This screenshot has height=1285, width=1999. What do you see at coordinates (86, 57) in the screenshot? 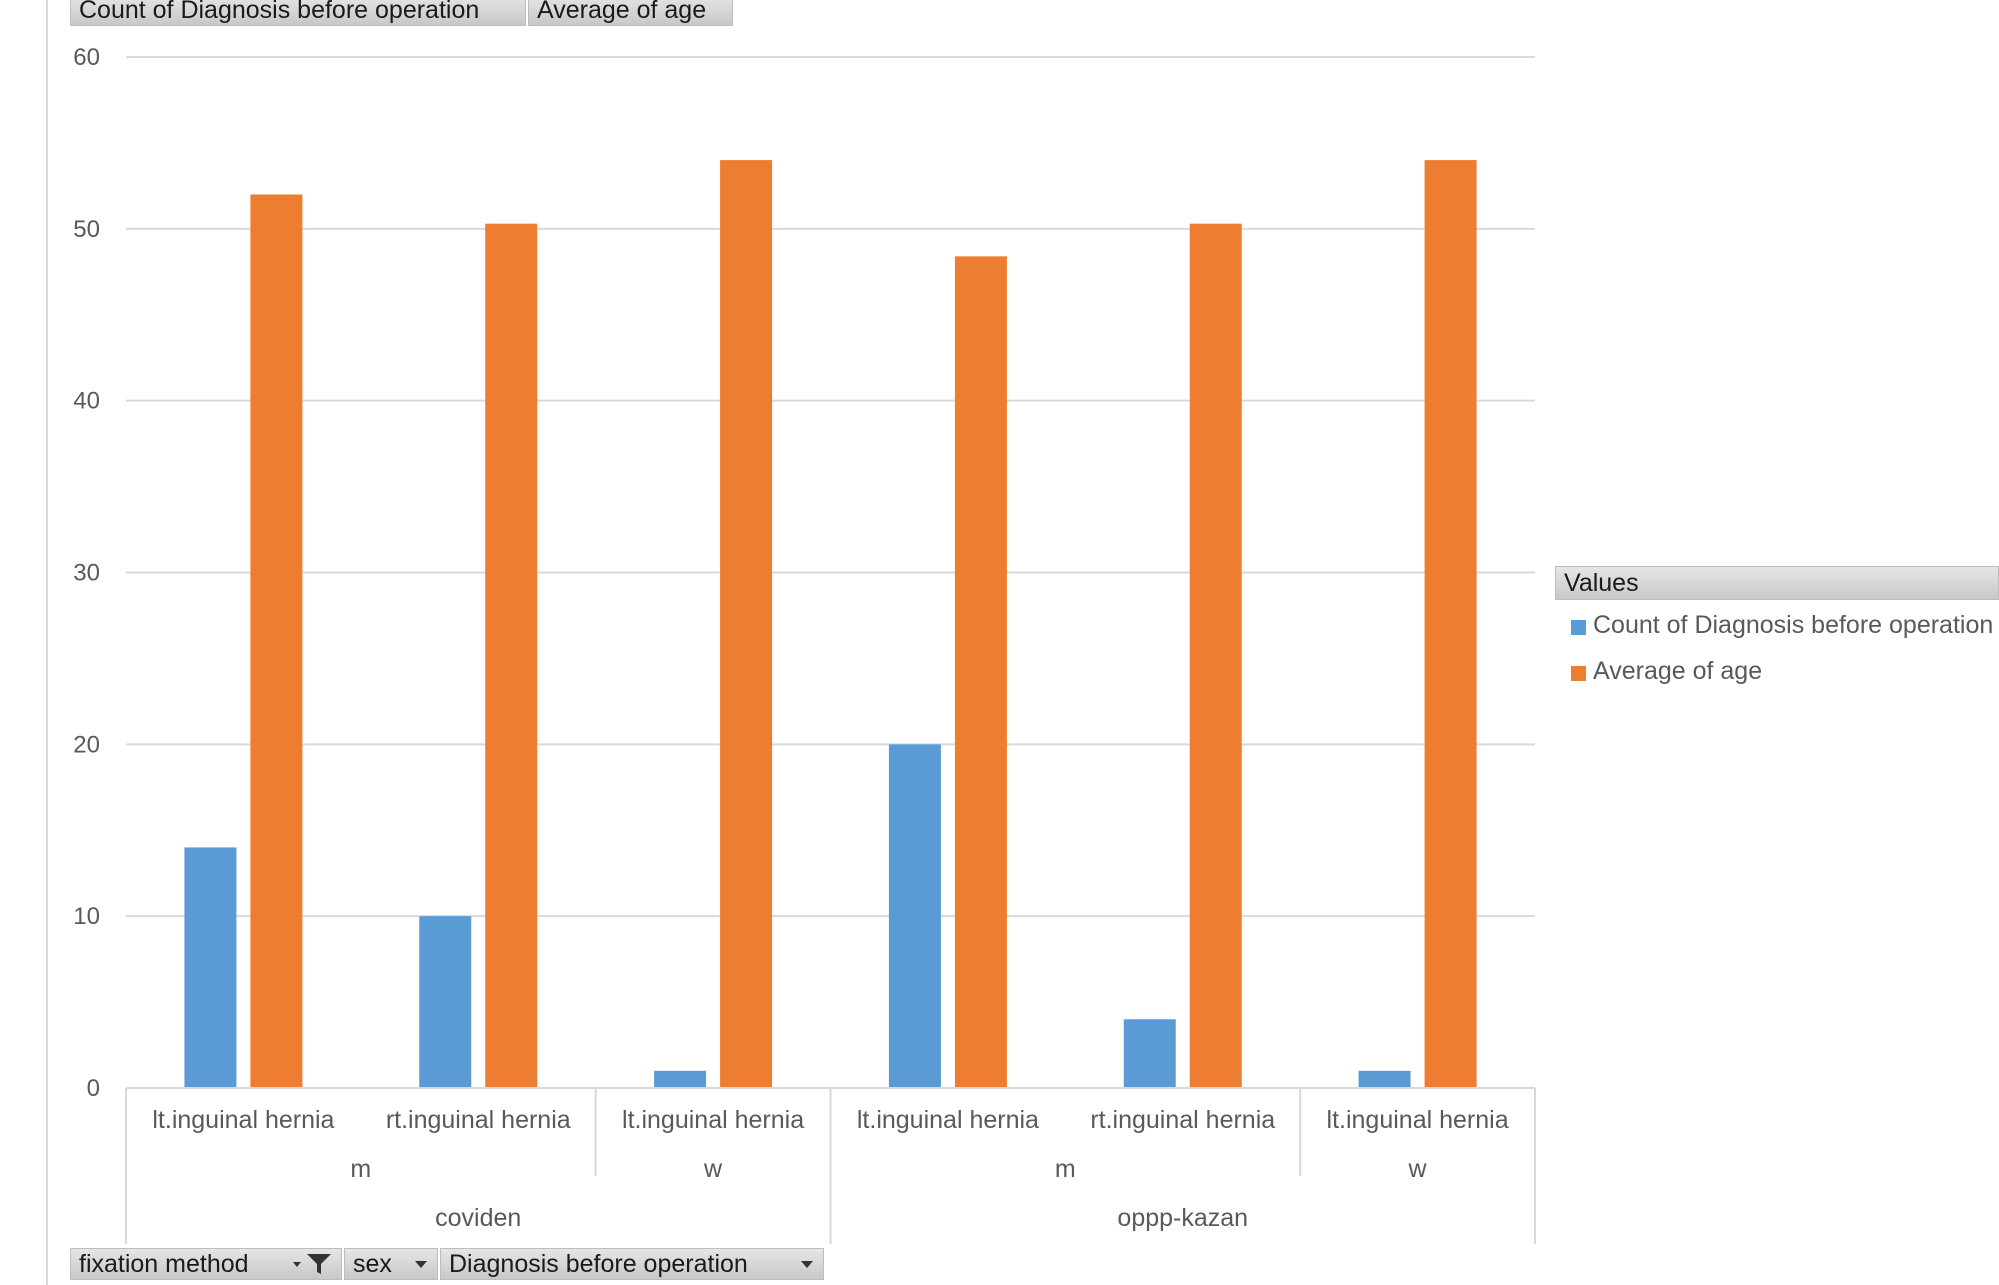
I see `y-tick-label: 60` at bounding box center [86, 57].